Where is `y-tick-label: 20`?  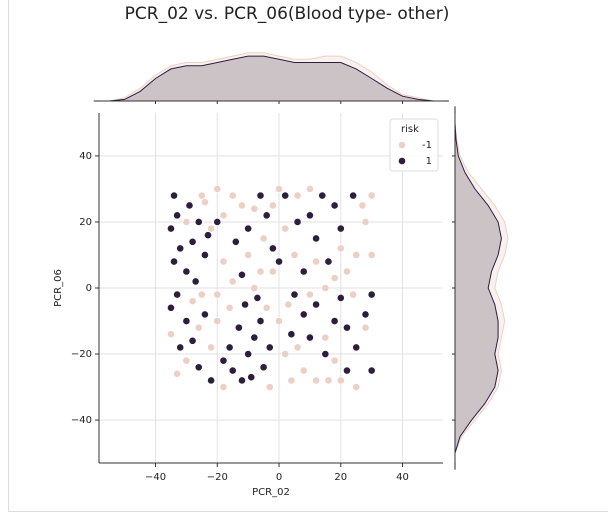 y-tick-label: 20 is located at coordinates (85, 222).